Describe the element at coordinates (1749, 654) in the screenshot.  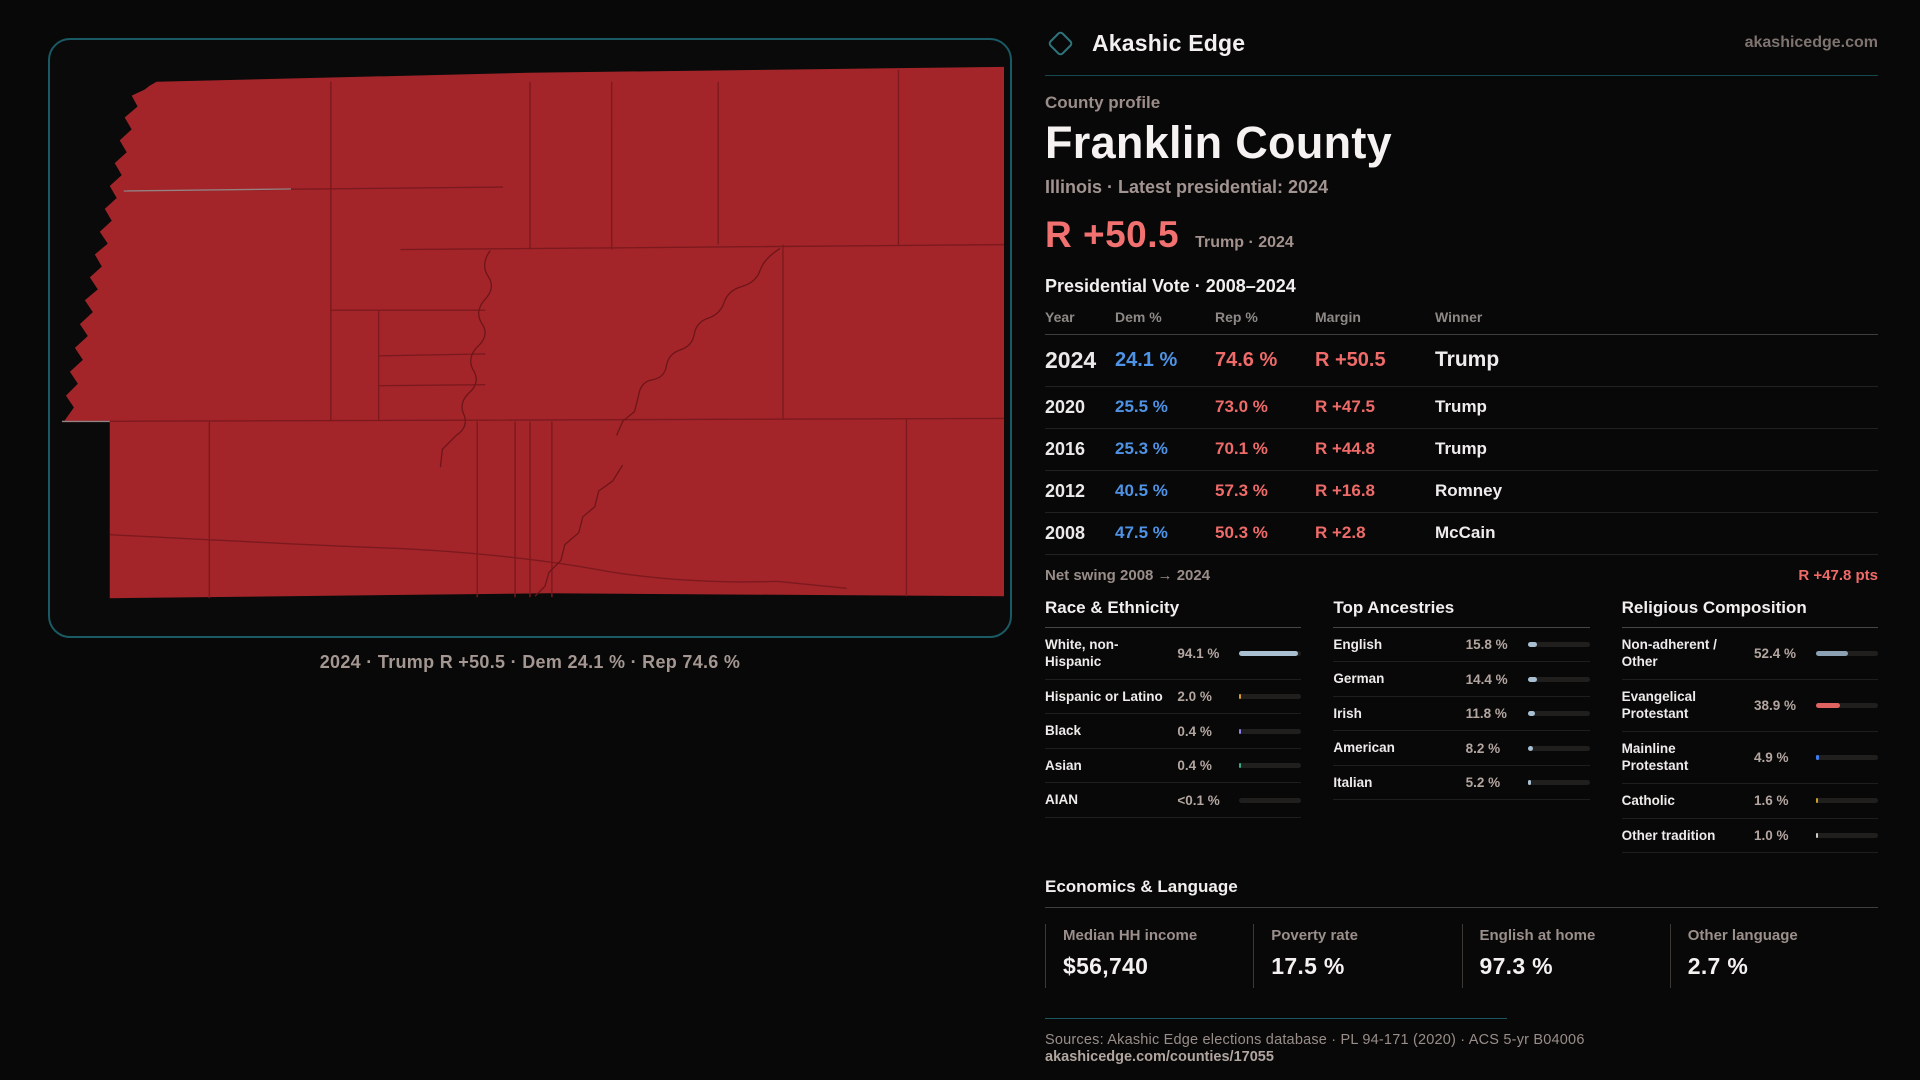
I see `list-item: Non-adherent / Other 52.4 %` at that location.